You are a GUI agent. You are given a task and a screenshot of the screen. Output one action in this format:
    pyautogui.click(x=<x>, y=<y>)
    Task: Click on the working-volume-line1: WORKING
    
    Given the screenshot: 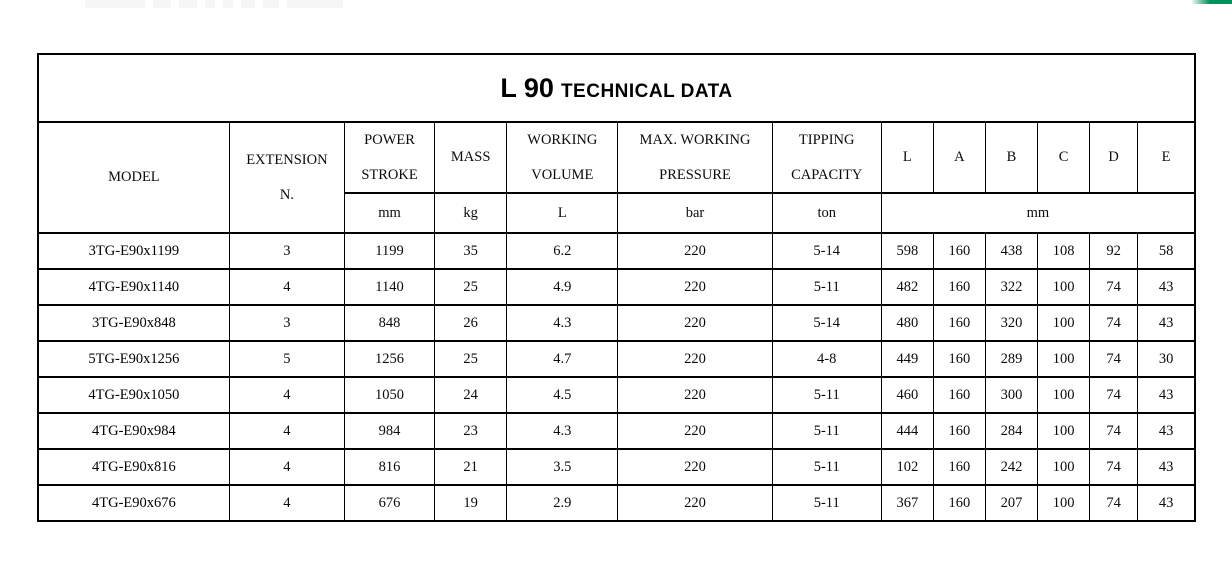 What is the action you would take?
    pyautogui.click(x=562, y=140)
    